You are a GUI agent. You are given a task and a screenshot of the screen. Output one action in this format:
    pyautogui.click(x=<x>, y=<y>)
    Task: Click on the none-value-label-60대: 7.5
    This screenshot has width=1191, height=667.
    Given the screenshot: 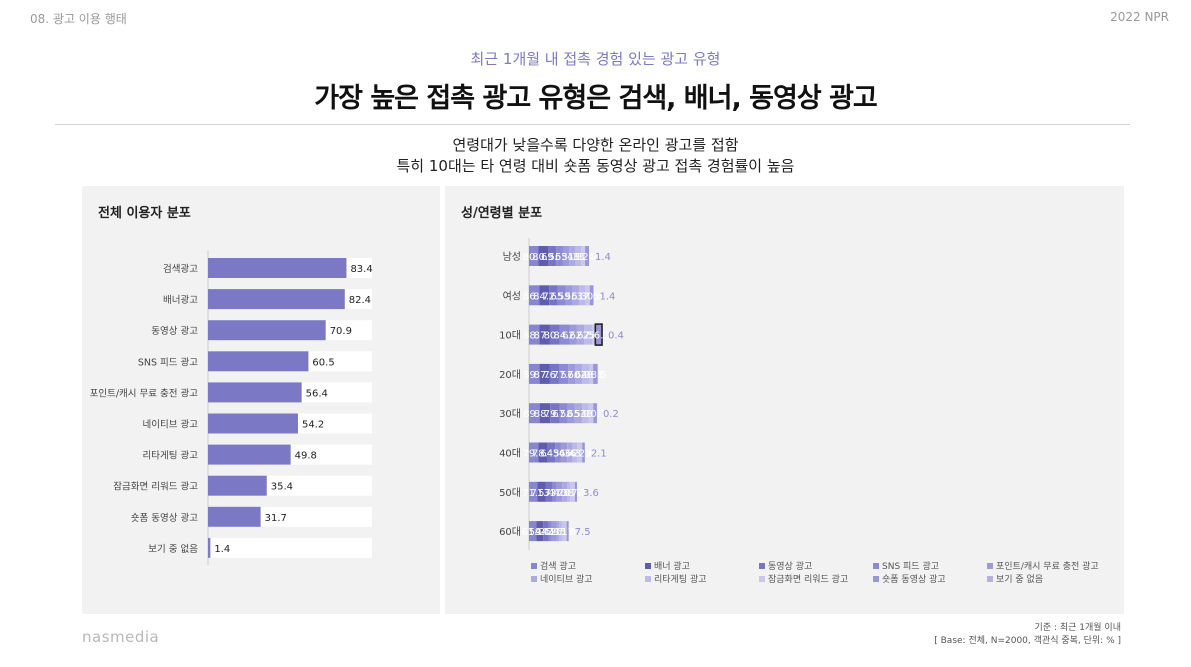 What is the action you would take?
    pyautogui.click(x=583, y=532)
    